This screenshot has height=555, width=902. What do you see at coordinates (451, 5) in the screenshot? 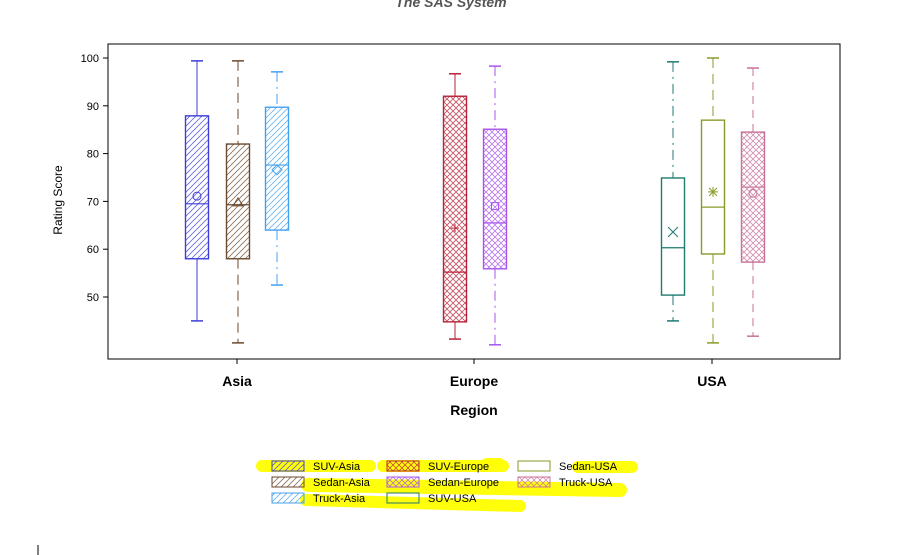
I see `chart-title: The SAS System` at bounding box center [451, 5].